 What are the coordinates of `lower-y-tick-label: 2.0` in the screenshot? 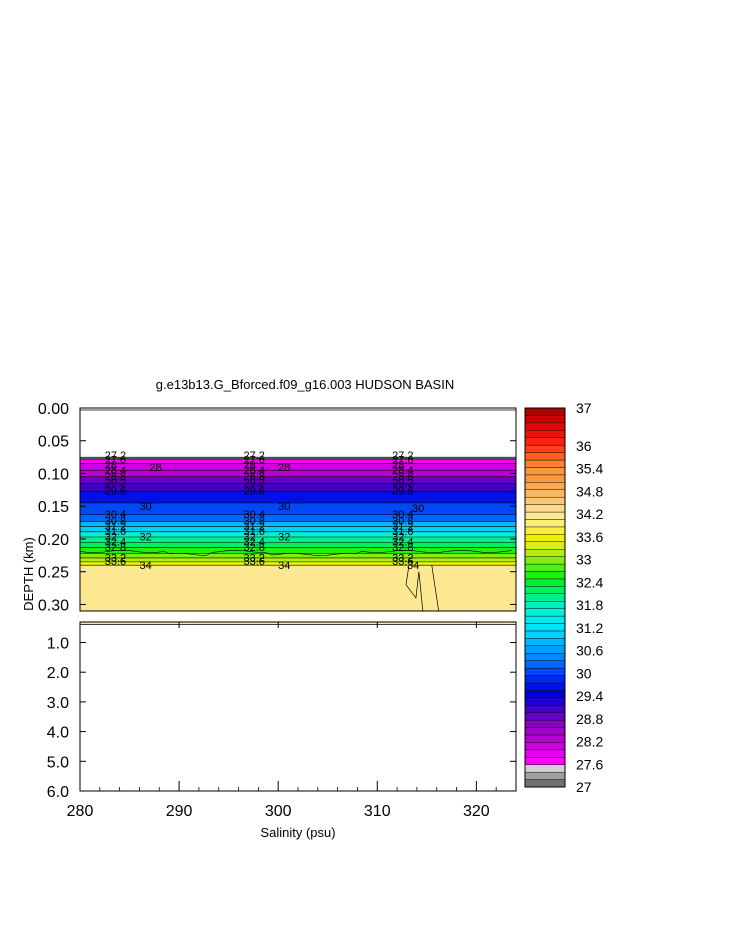 It's located at (58, 673).